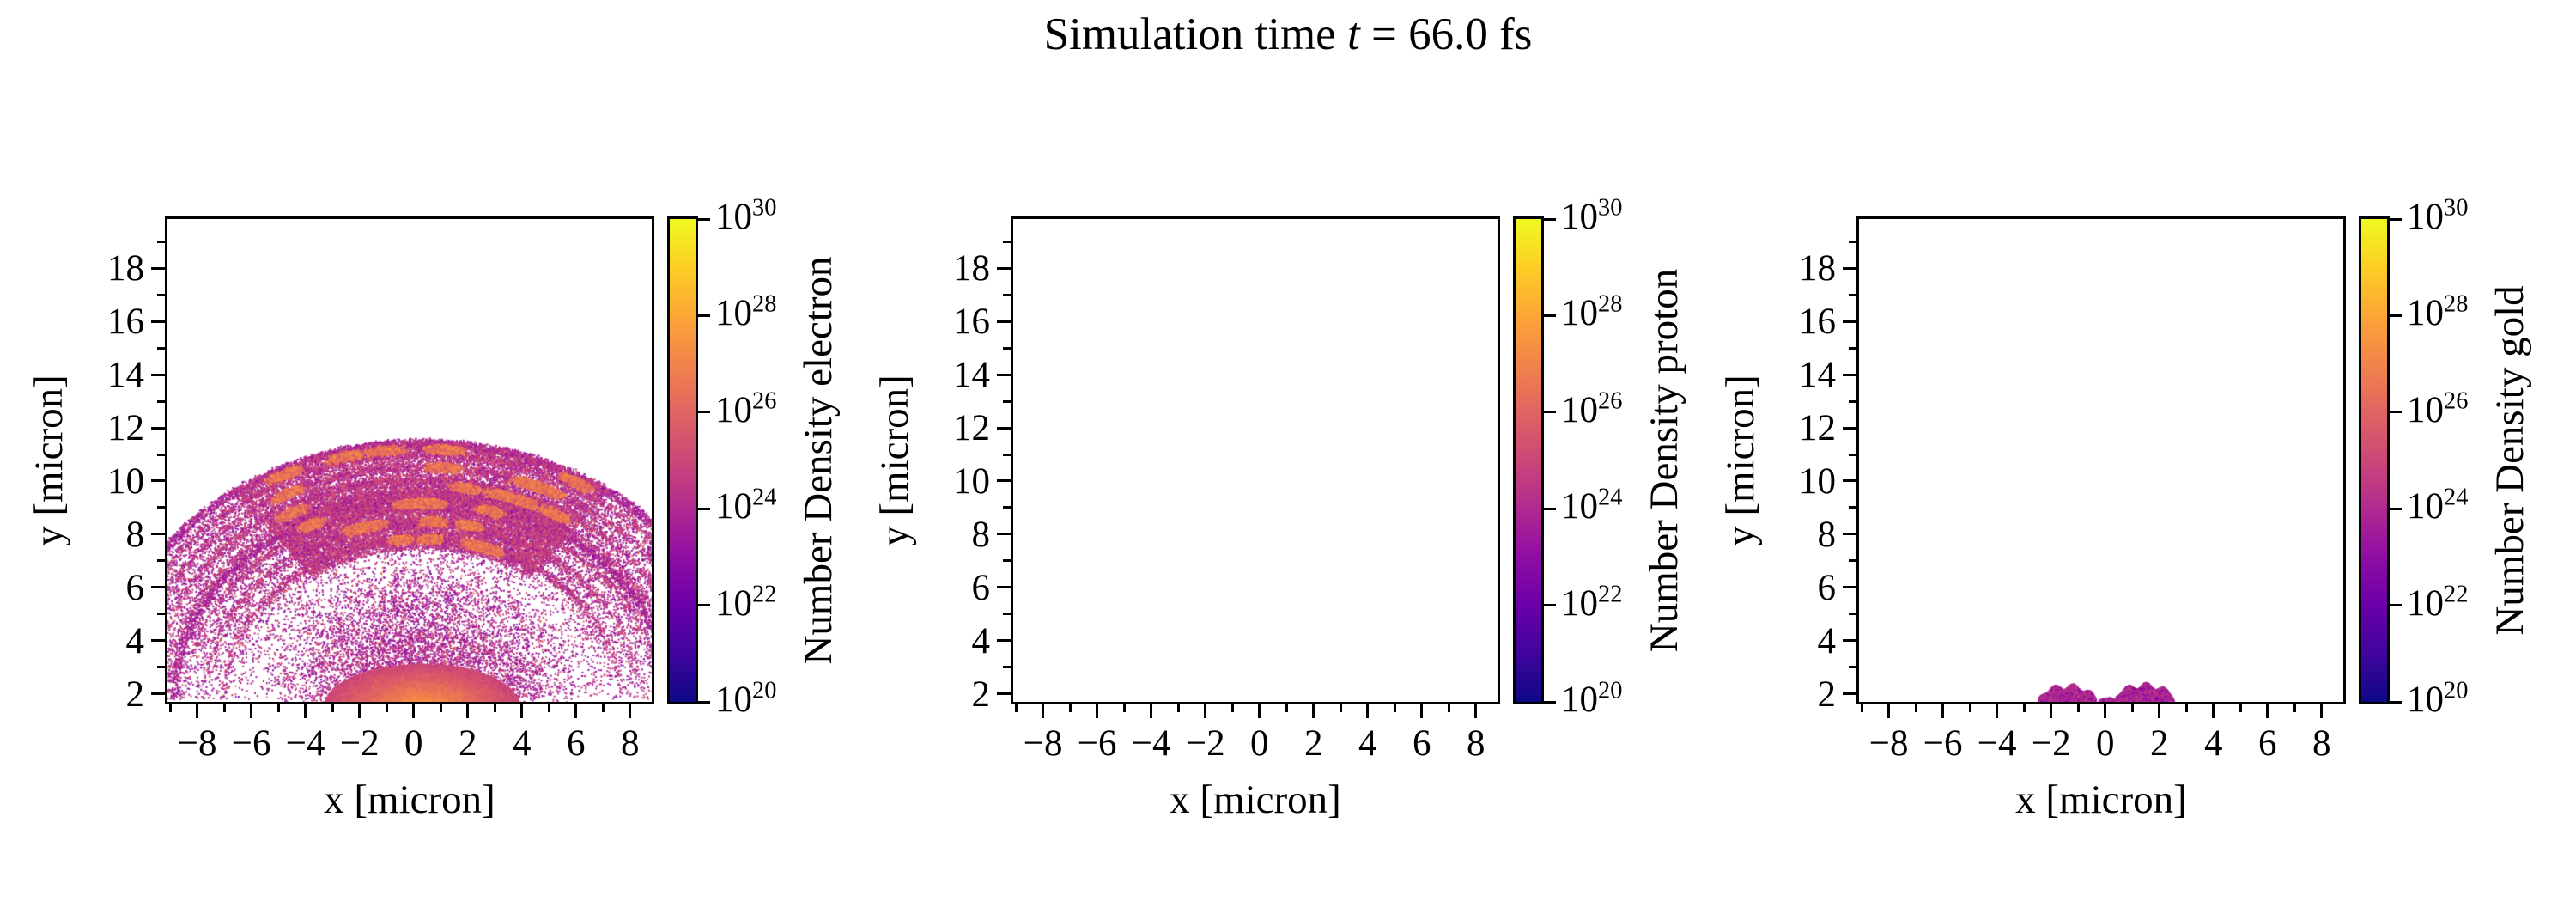 The width and height of the screenshot is (2576, 902). Describe the element at coordinates (2438, 505) in the screenshot. I see `colorbar-tick-label: 1024` at that location.